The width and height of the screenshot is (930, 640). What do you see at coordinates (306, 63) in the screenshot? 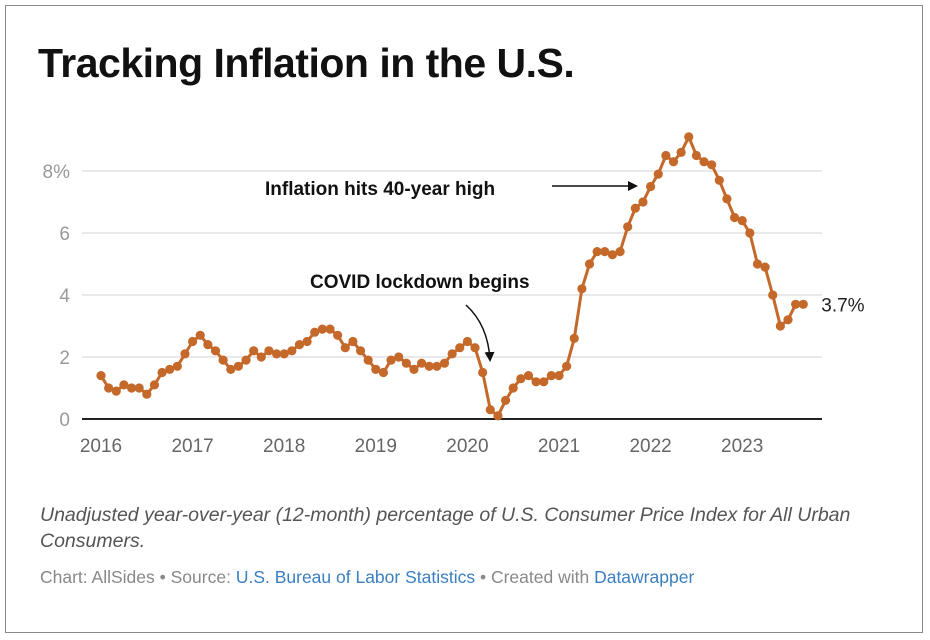
I see `chart-title: Tracking Inflation in the U.S.` at bounding box center [306, 63].